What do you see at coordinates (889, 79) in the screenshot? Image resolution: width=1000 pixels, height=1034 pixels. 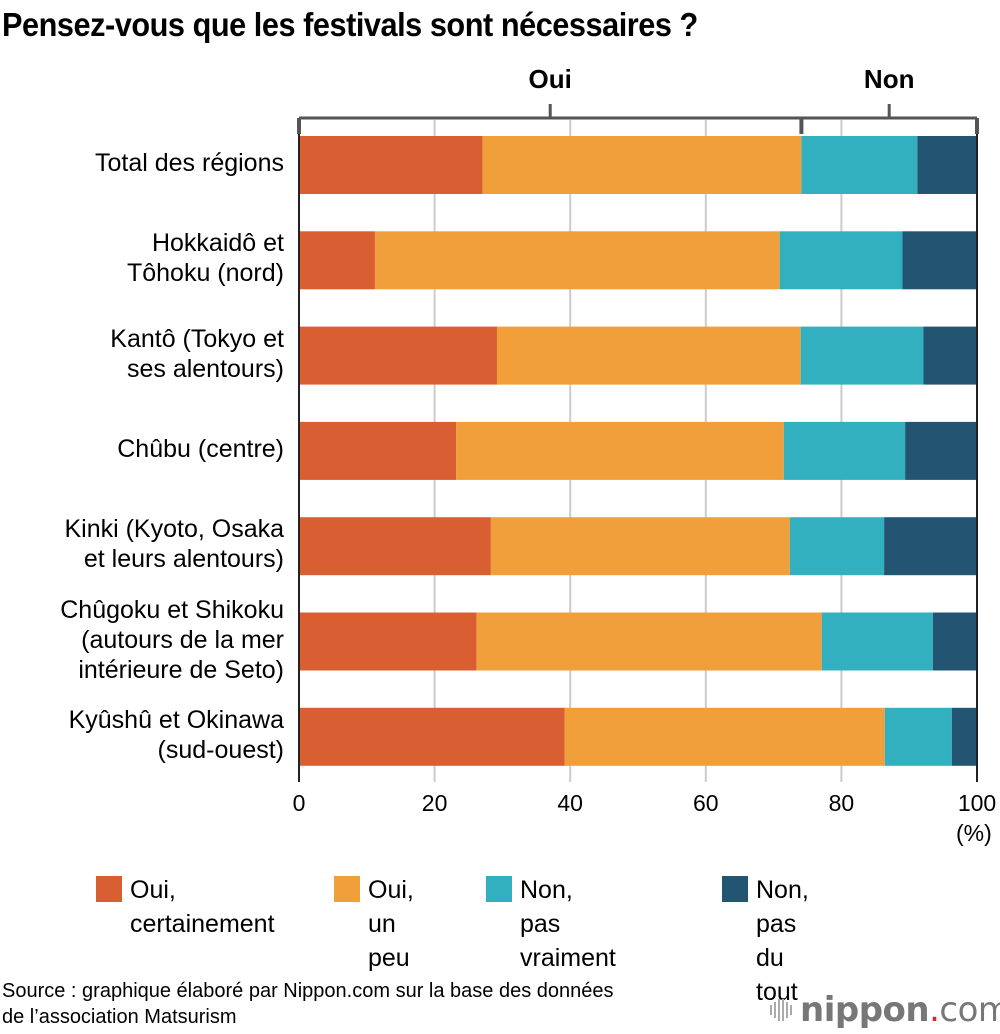 I see `group-label-non: Non` at bounding box center [889, 79].